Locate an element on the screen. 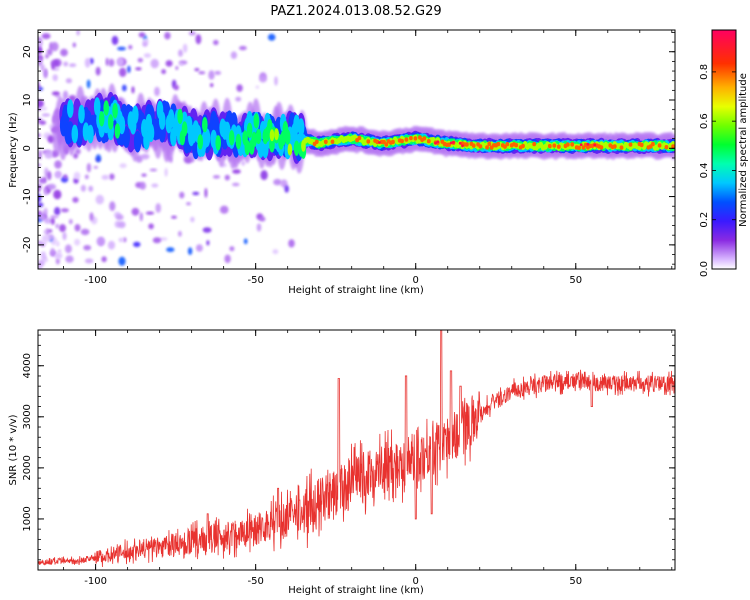 This screenshot has width=750, height=600. colorbar-tick-label: 0.0 is located at coordinates (704, 269).